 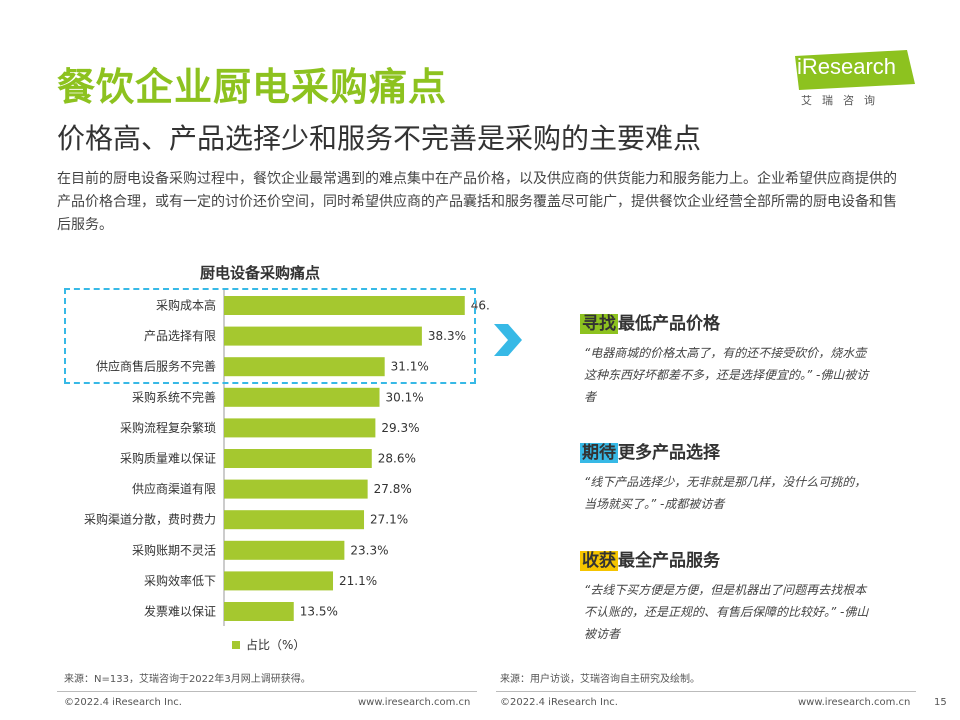 I want to click on category-label: 采购账期不灵活, so click(x=174, y=549).